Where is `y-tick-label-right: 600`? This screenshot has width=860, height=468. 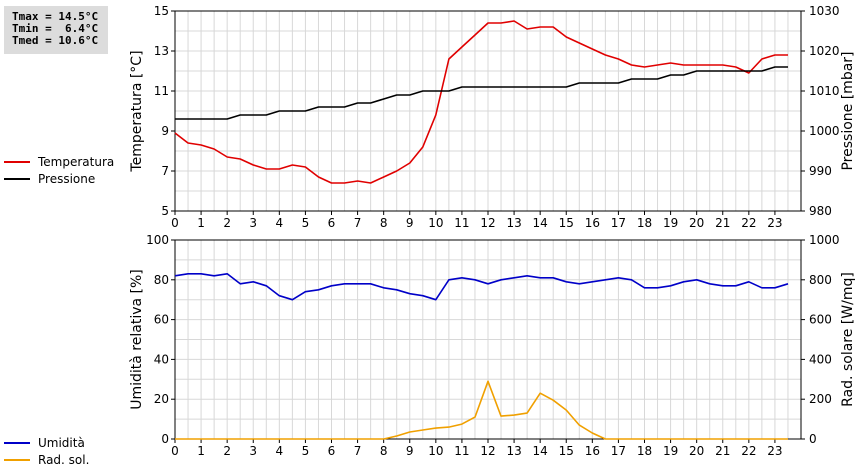
y-tick-label-right: 600 is located at coordinates (820, 320).